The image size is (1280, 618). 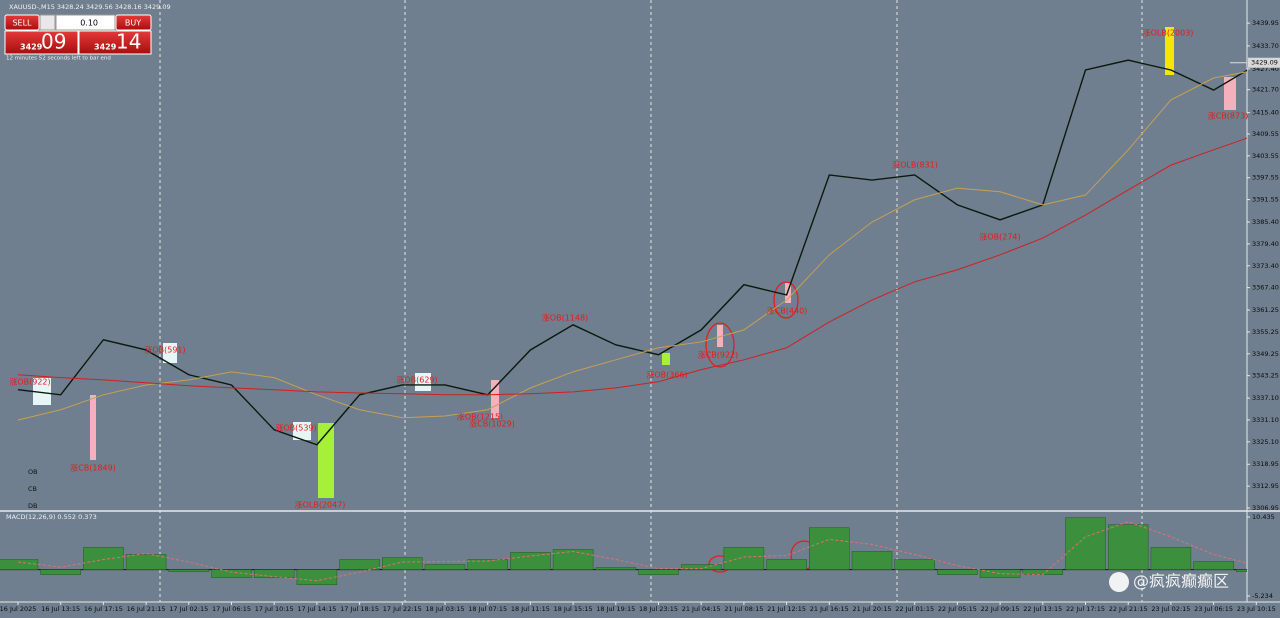 I want to click on signal-annotation: 涨OB(629), so click(x=416, y=380).